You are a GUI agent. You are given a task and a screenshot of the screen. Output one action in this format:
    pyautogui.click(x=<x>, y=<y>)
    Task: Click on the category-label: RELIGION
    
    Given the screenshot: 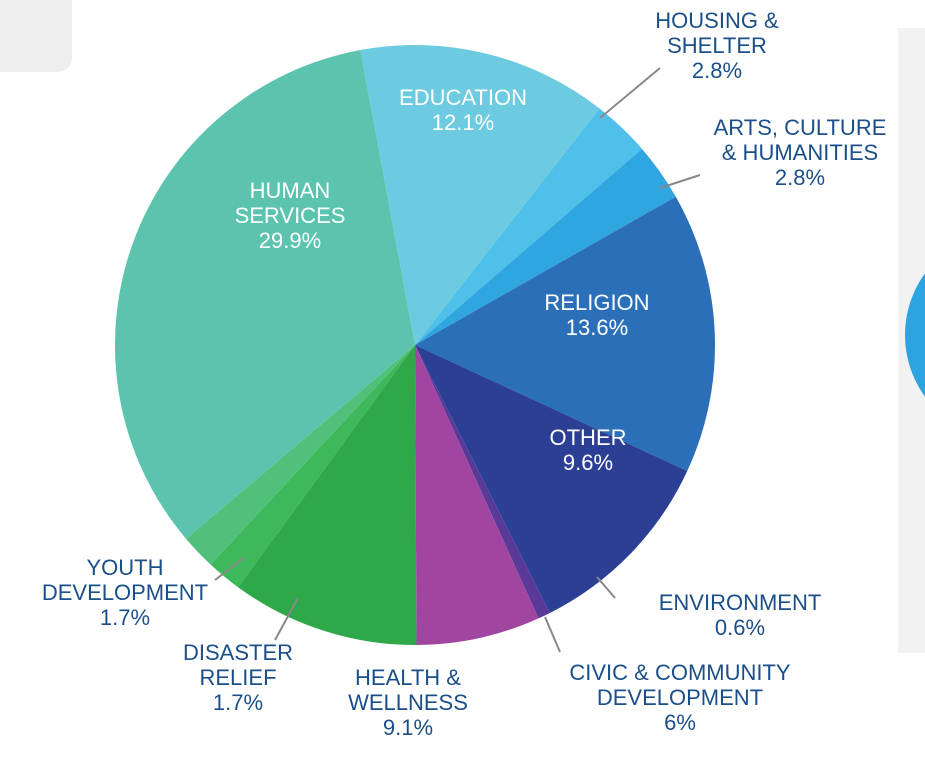 What is the action you would take?
    pyautogui.click(x=597, y=302)
    